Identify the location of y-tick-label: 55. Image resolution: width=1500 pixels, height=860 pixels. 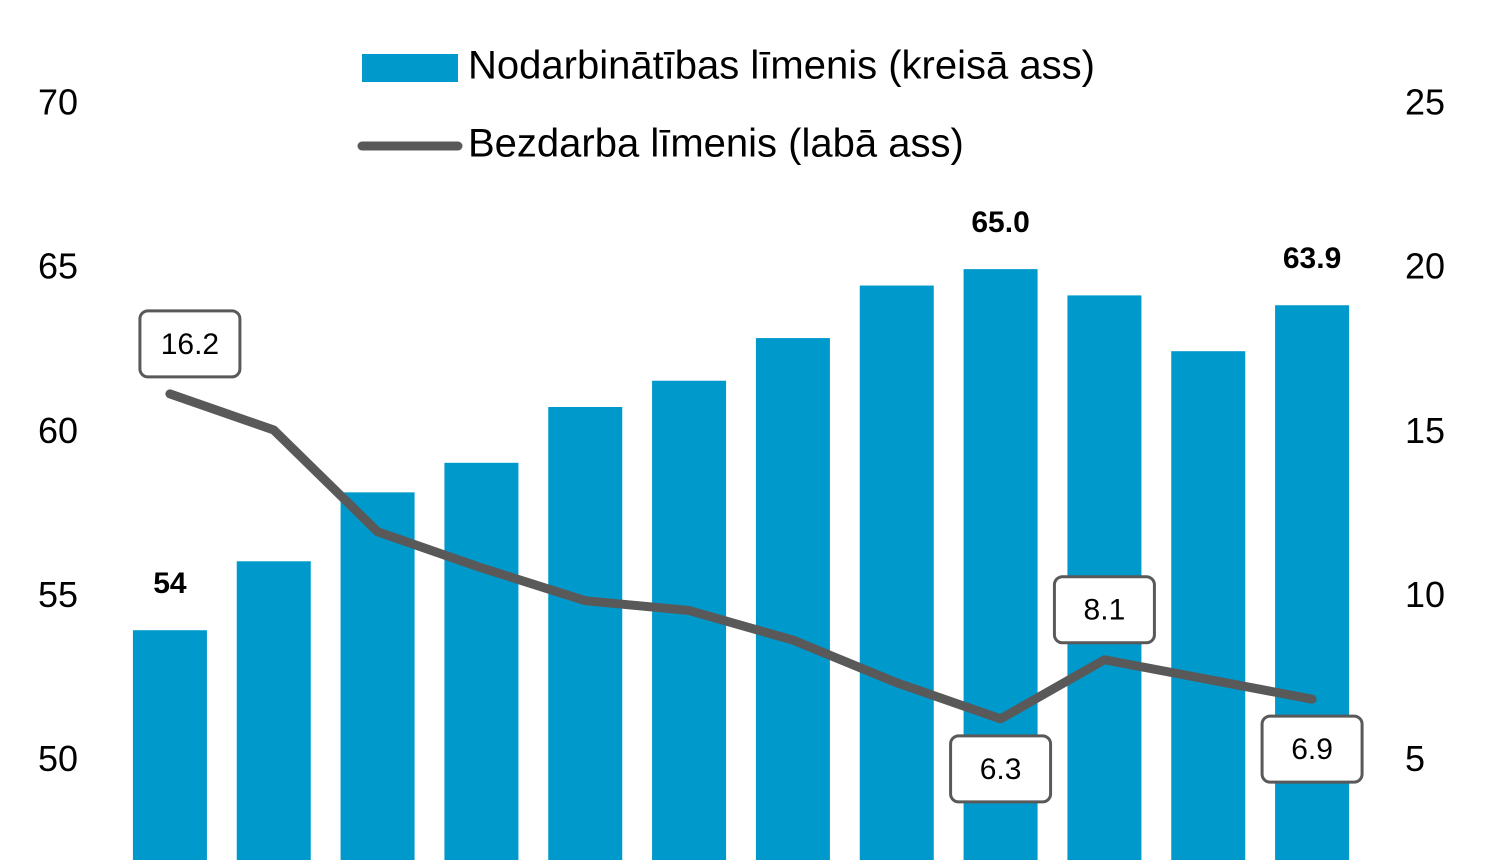
(58, 594).